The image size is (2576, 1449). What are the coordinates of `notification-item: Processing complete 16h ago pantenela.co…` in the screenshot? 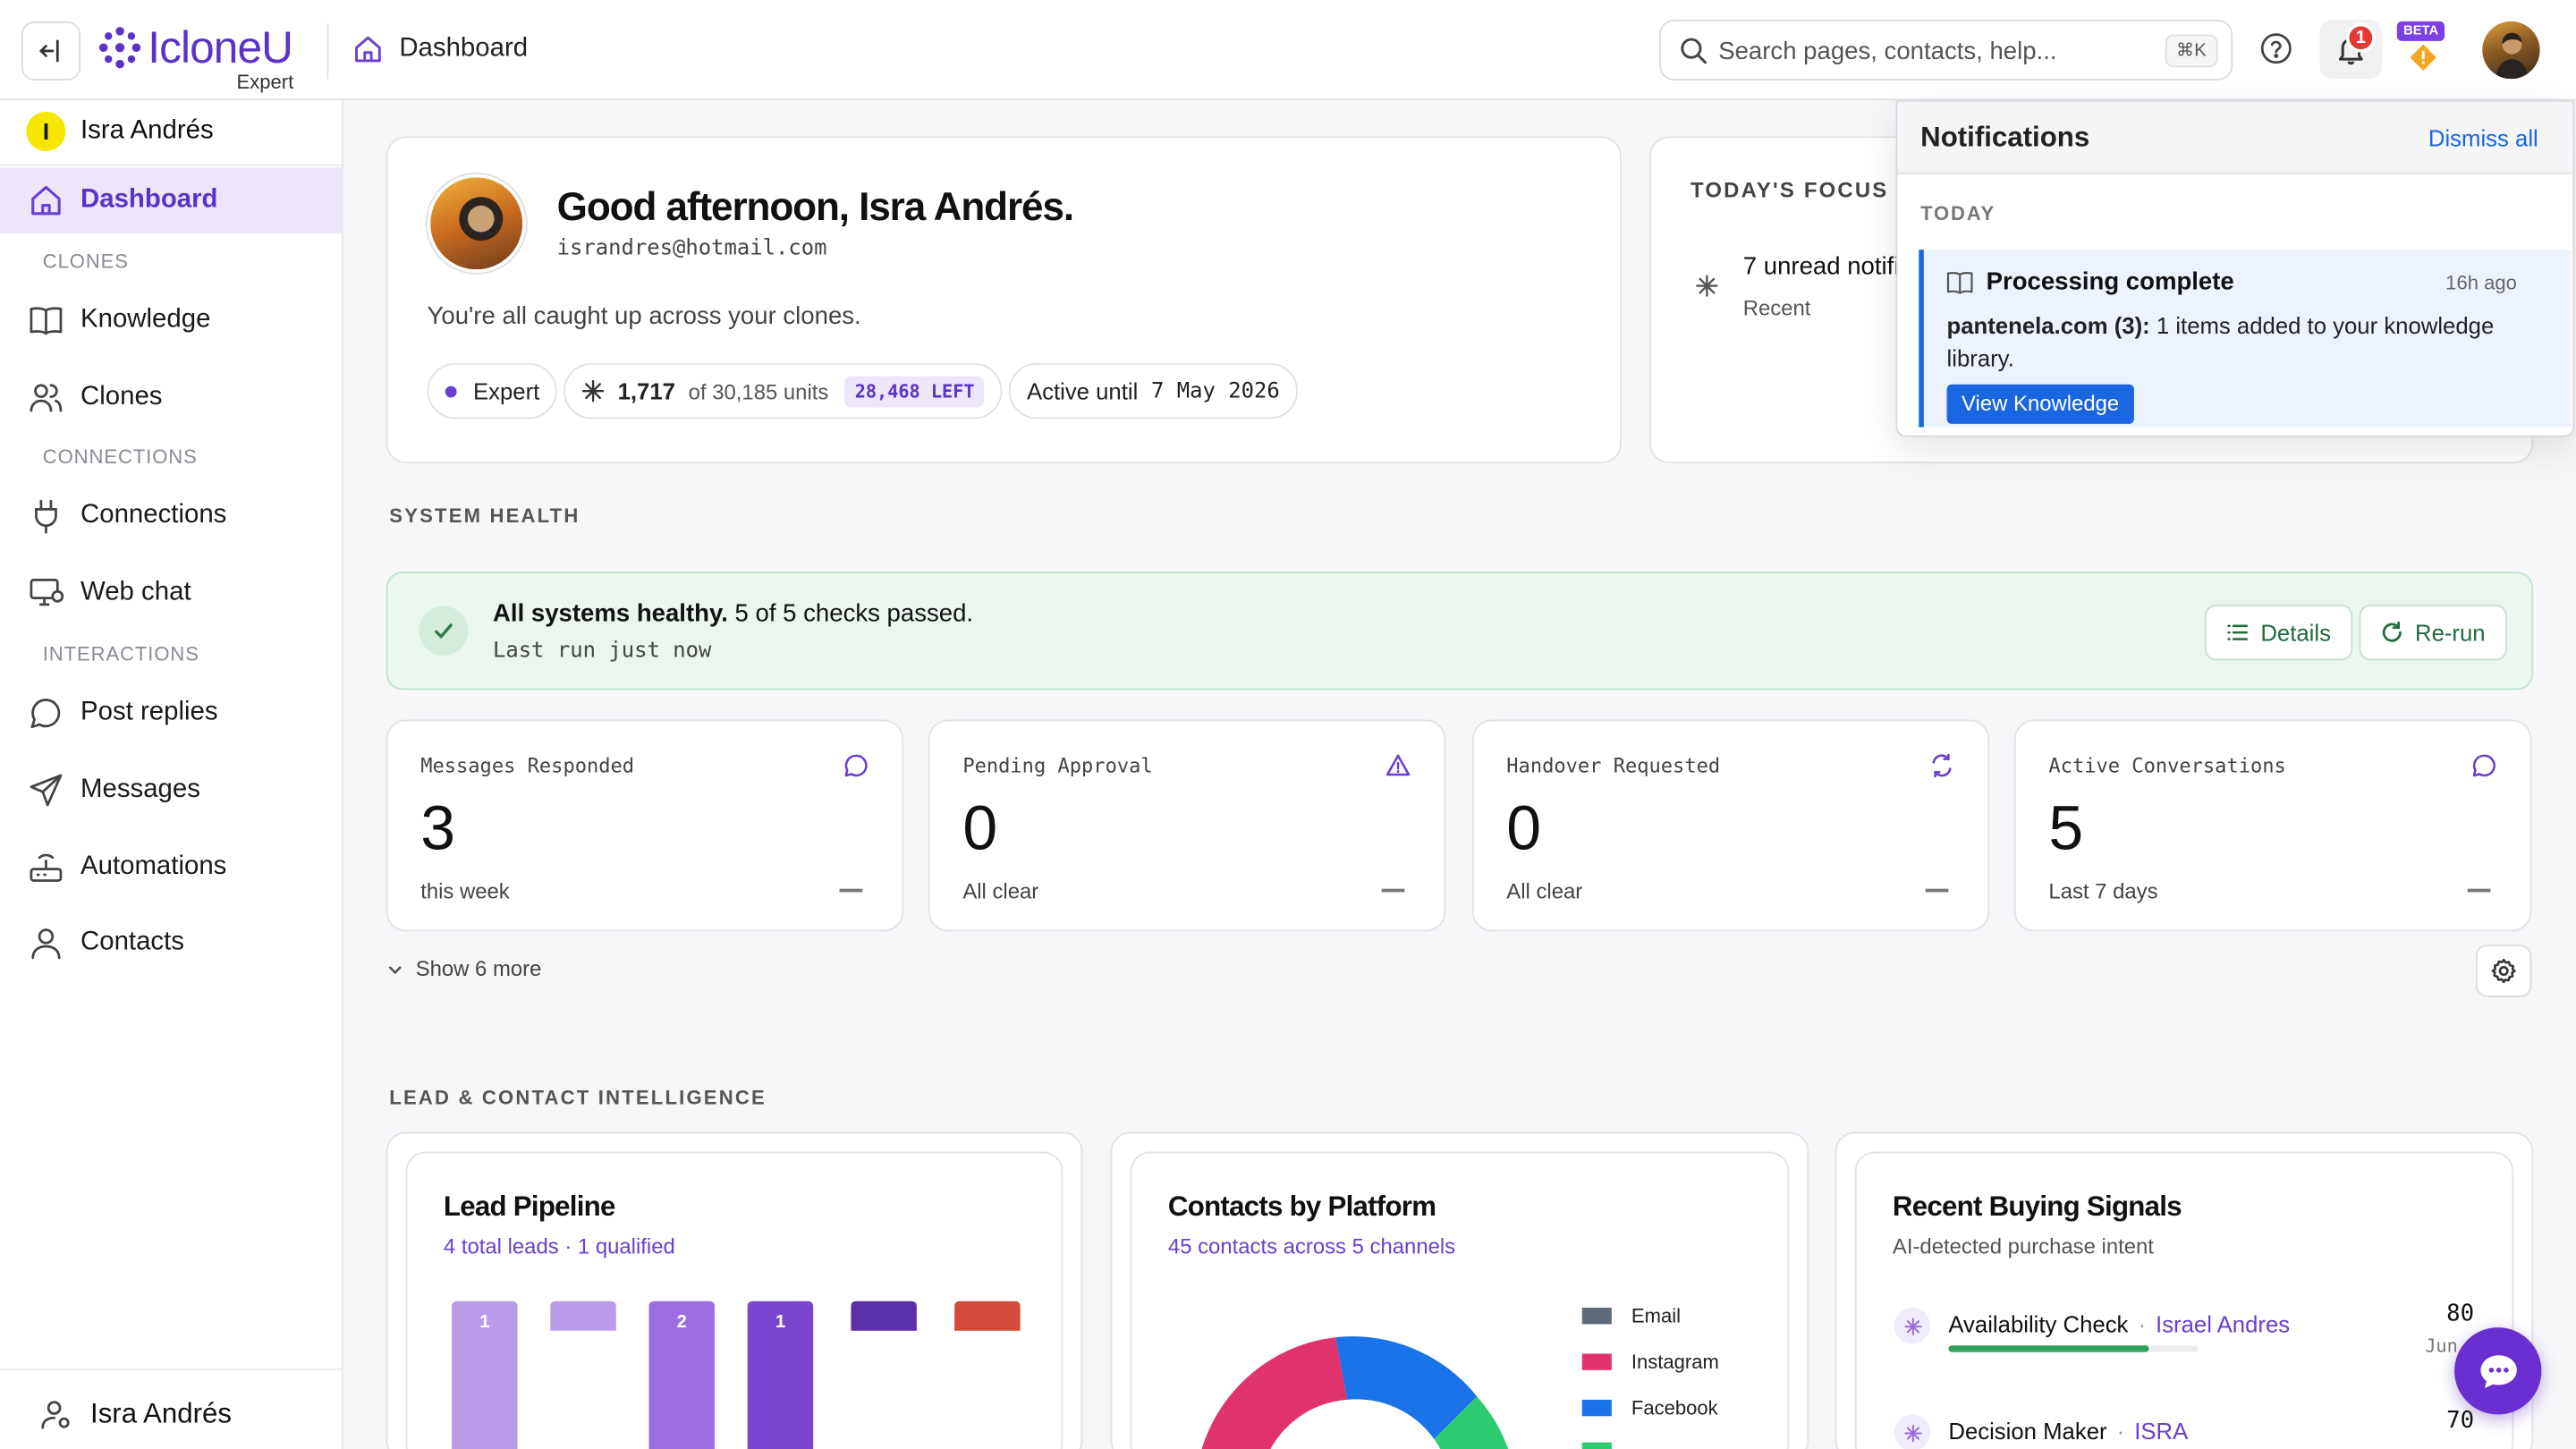 It's located at (2245, 339).